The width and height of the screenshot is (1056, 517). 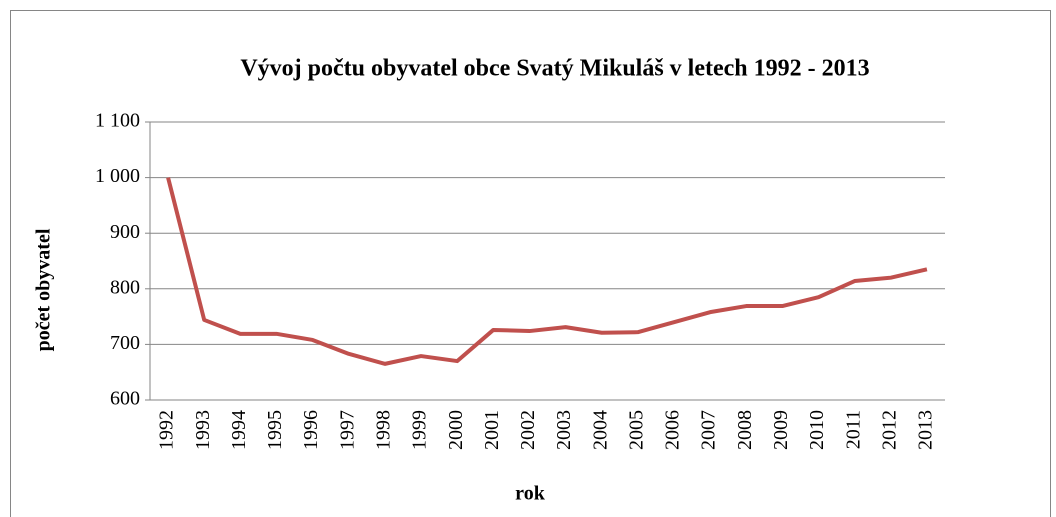 I want to click on x-tick-label: 1999, so click(x=420, y=430).